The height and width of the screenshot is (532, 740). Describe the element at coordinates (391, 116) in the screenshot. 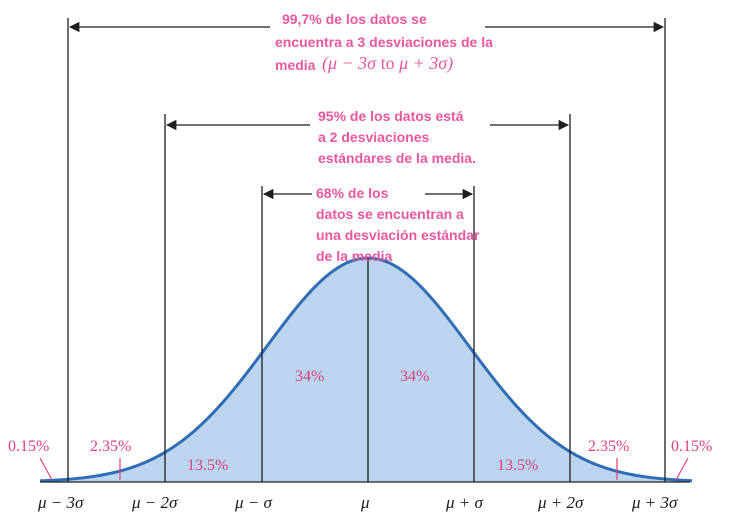

I see `annotation-2sigma-line-1: 95% de los datos está` at that location.